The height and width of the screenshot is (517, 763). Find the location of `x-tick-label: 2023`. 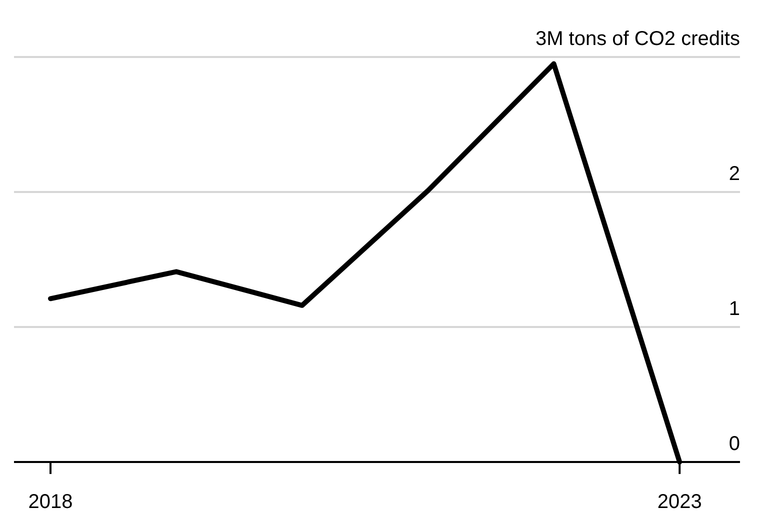

x-tick-label: 2023 is located at coordinates (679, 502).